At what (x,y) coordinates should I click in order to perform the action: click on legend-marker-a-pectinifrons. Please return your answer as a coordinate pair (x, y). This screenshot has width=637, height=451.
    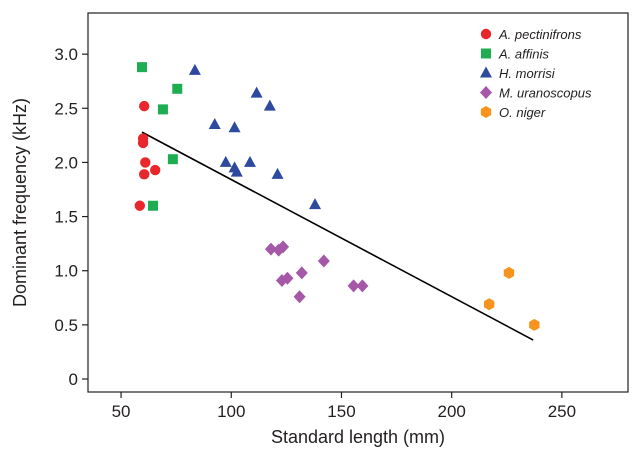
    Looking at the image, I should click on (486, 34).